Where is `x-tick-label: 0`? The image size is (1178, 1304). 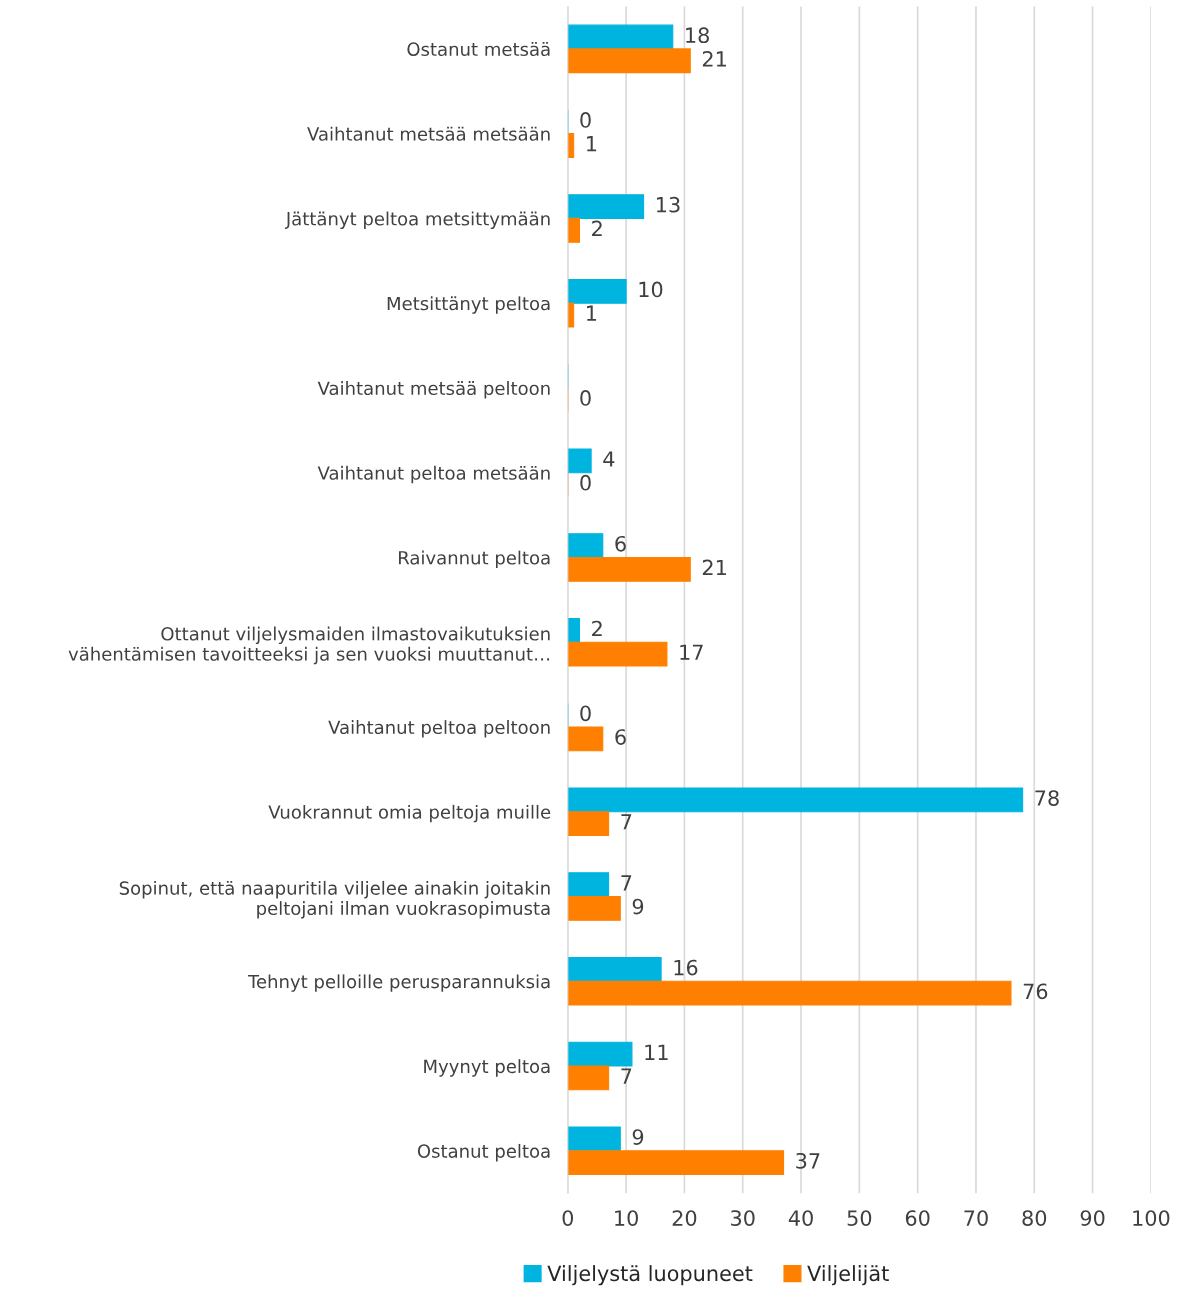
x-tick-label: 0 is located at coordinates (568, 1218).